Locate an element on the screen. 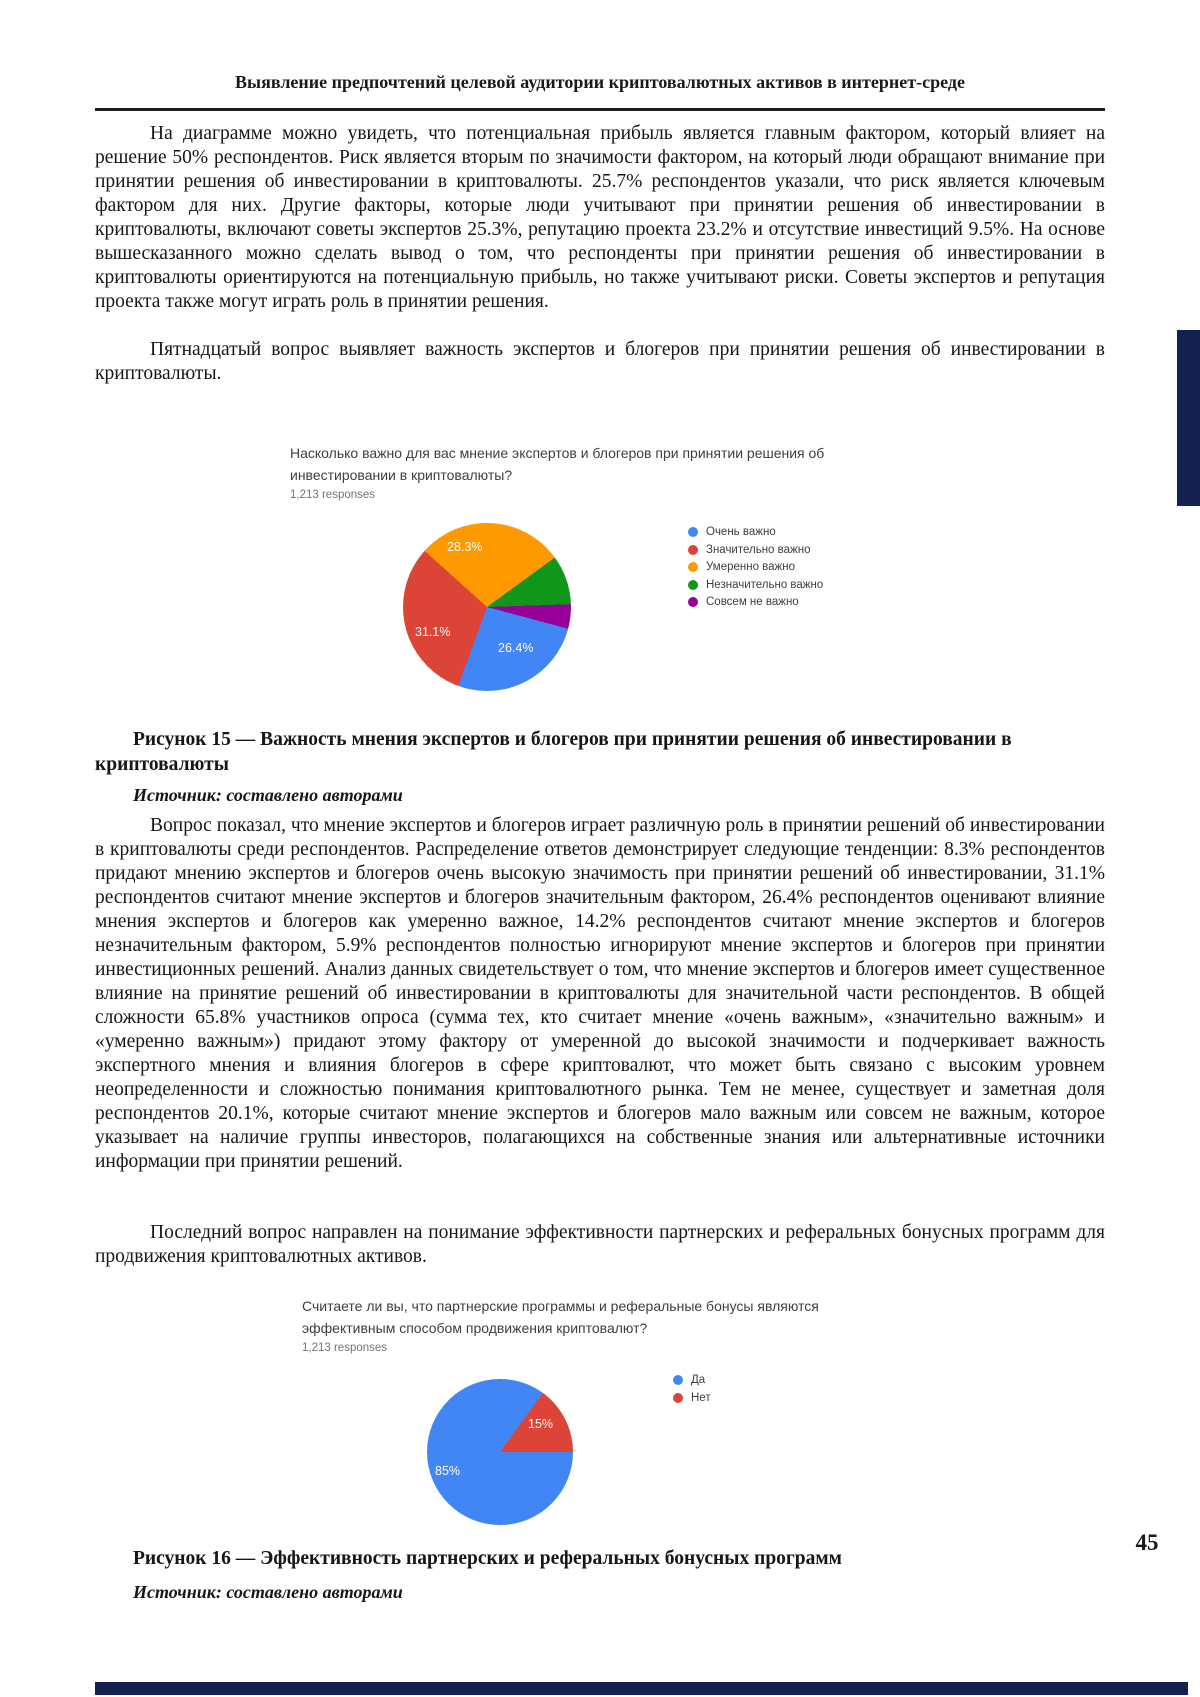 This screenshot has width=1200, height=1697. legend-label: Да is located at coordinates (698, 1380).